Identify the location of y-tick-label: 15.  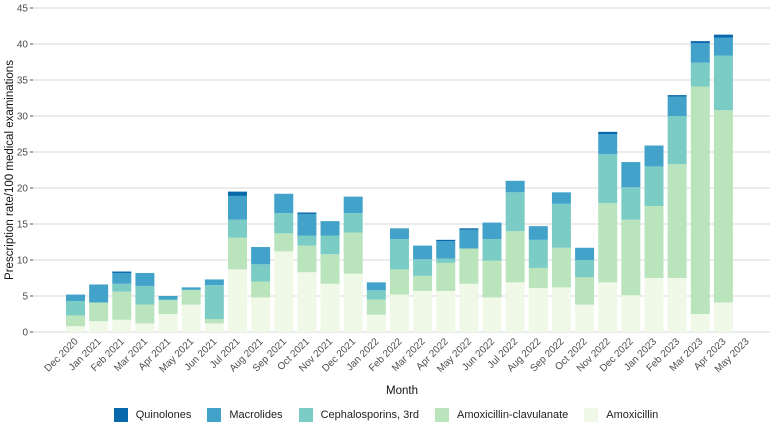
(23, 225).